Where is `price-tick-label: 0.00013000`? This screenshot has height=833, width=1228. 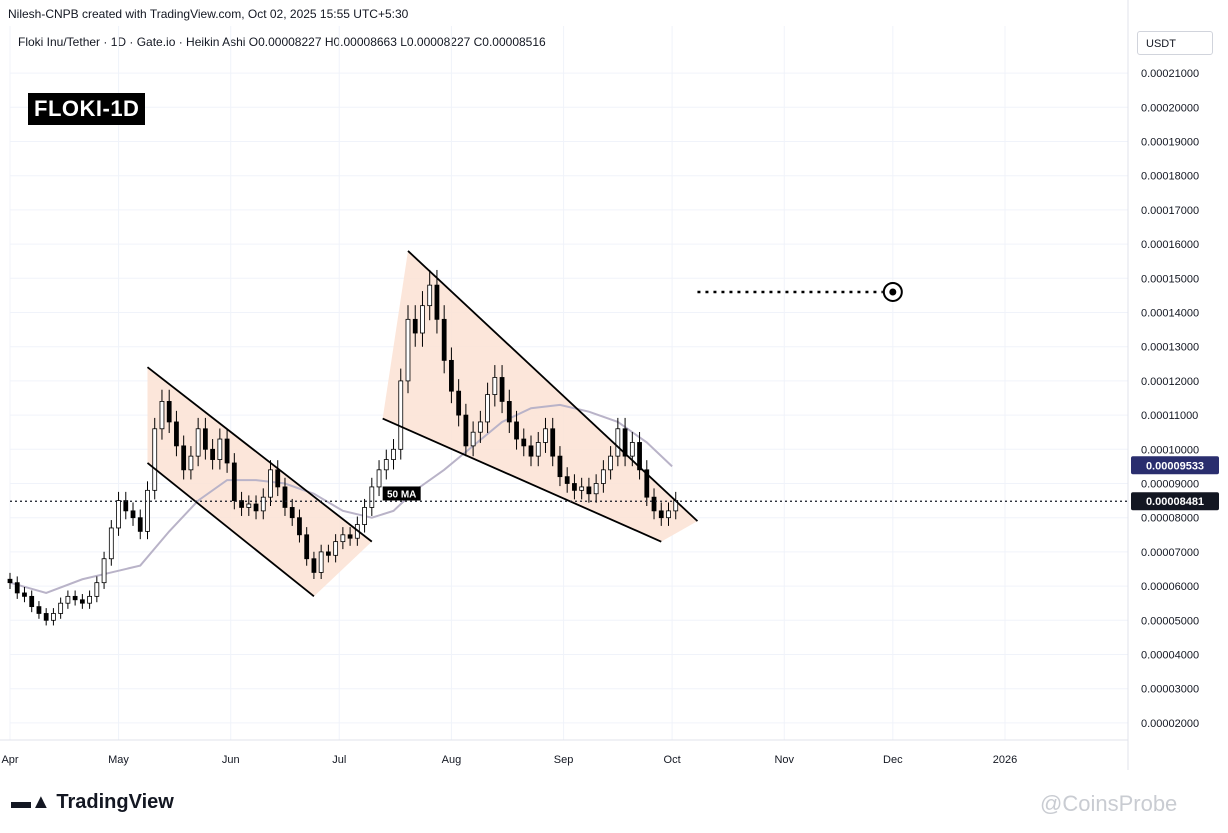
price-tick-label: 0.00013000 is located at coordinates (1170, 348).